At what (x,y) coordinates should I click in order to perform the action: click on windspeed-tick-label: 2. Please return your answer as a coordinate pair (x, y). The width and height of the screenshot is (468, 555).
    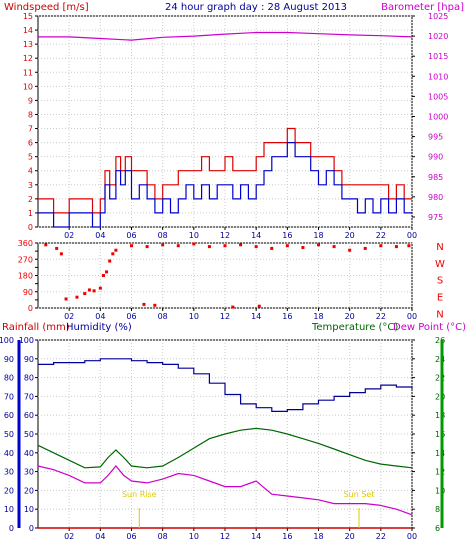
    Looking at the image, I should click on (30, 199).